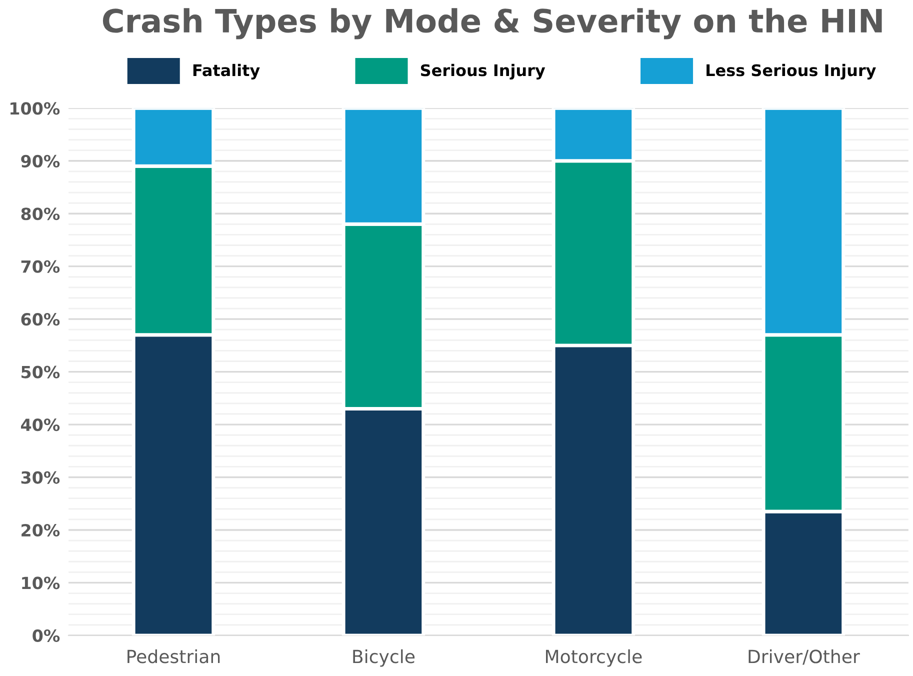 The height and width of the screenshot is (676, 913). I want to click on x-tick-label: Motorcycle, so click(594, 658).